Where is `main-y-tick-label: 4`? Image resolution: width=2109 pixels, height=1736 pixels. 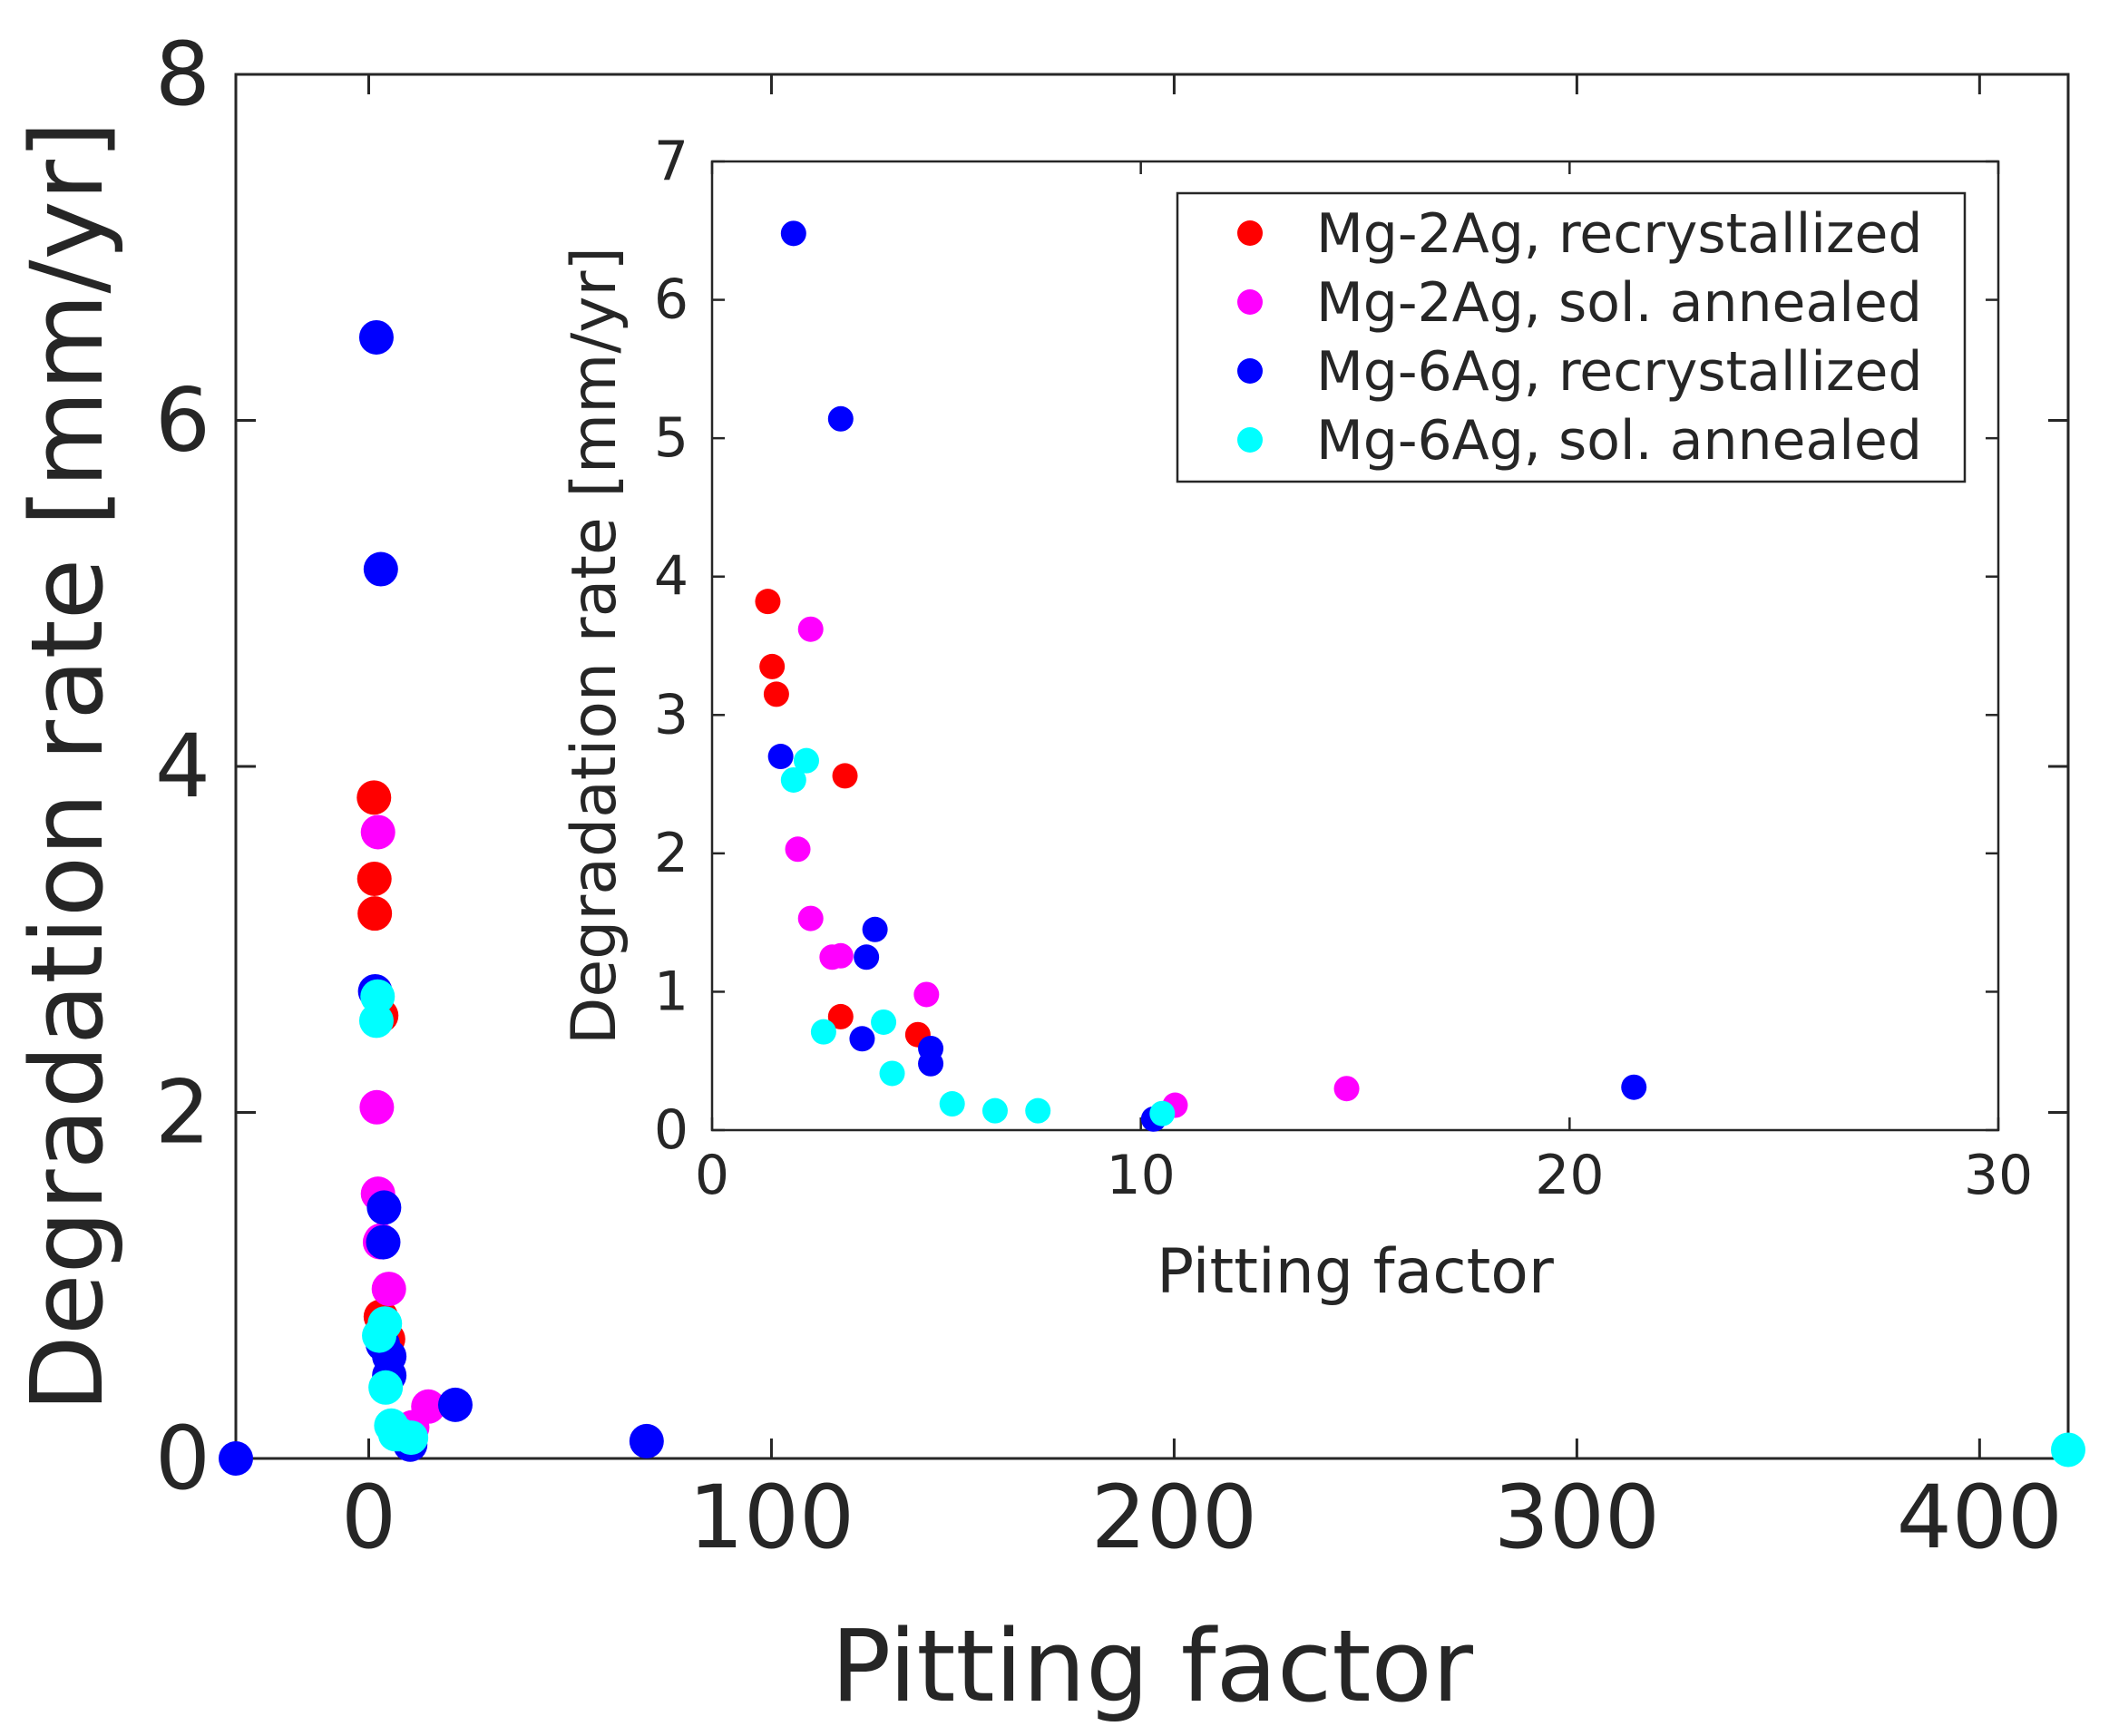
main-y-tick-label: 4 is located at coordinates (182, 766).